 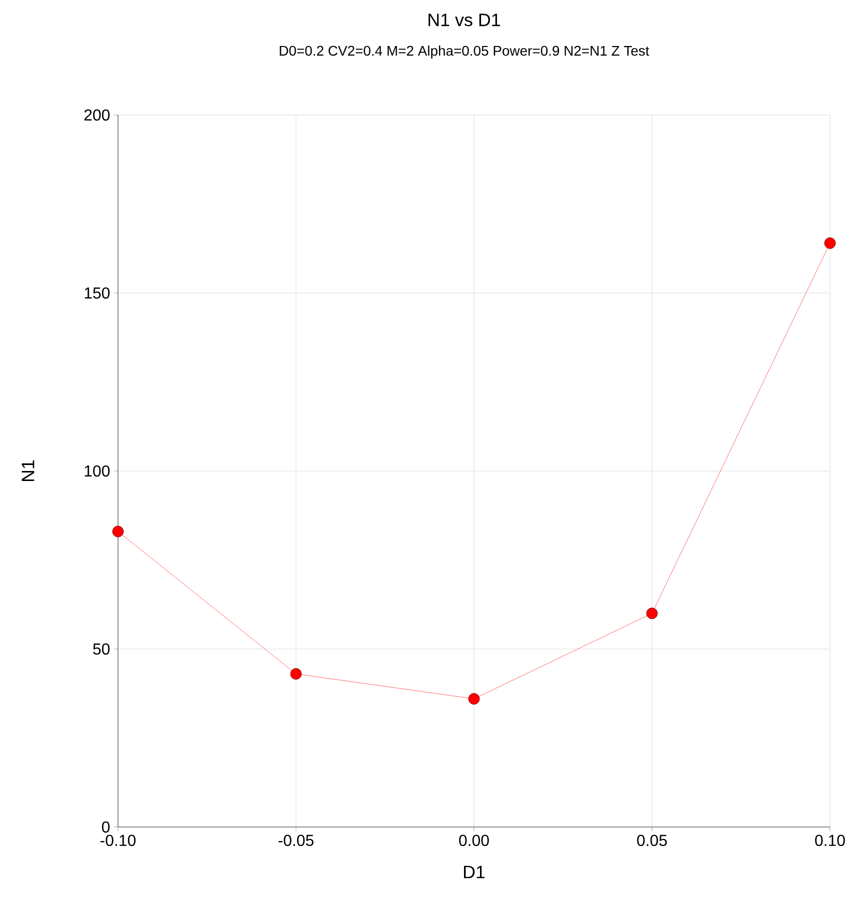 I want to click on y-tick-label: 150, so click(x=97, y=293).